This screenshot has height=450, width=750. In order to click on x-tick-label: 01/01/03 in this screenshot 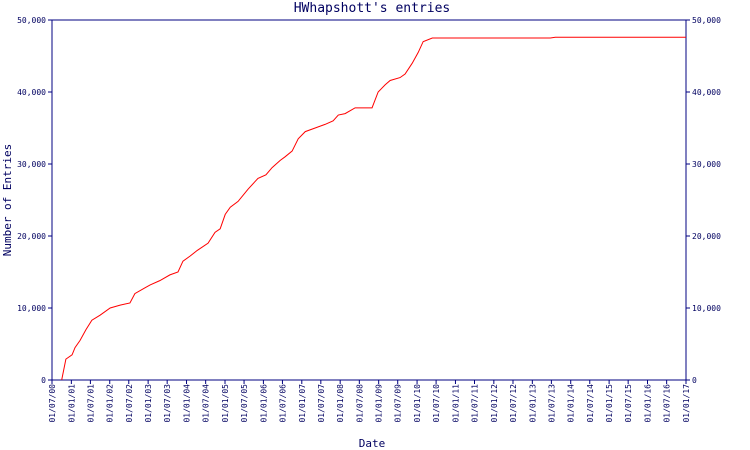, I will do `click(148, 403)`.